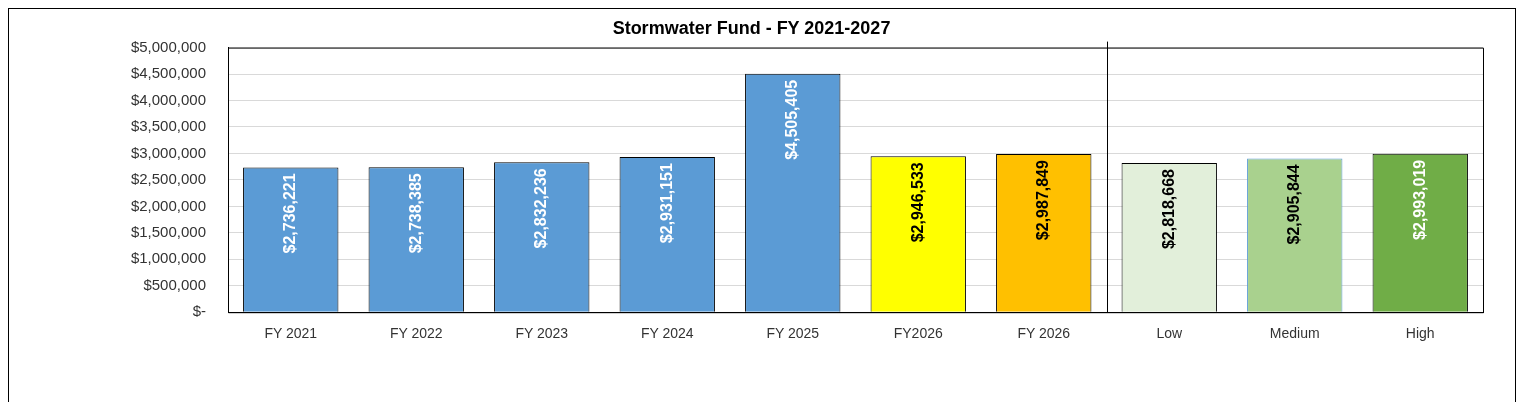 This screenshot has width=1518, height=402. Describe the element at coordinates (1294, 333) in the screenshot. I see `x-tick-label: Medium` at that location.